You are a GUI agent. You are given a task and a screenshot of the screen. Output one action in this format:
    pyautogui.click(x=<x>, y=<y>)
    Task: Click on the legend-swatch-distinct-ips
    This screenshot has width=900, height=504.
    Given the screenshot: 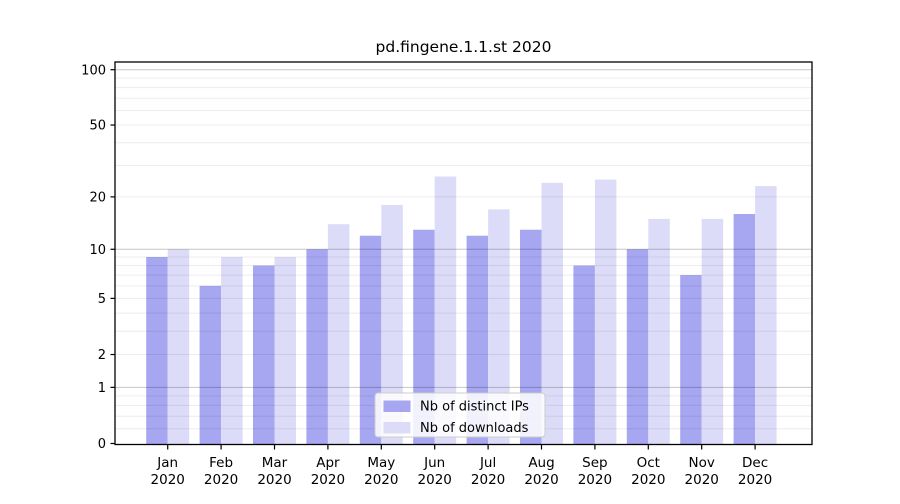 What is the action you would take?
    pyautogui.click(x=397, y=406)
    